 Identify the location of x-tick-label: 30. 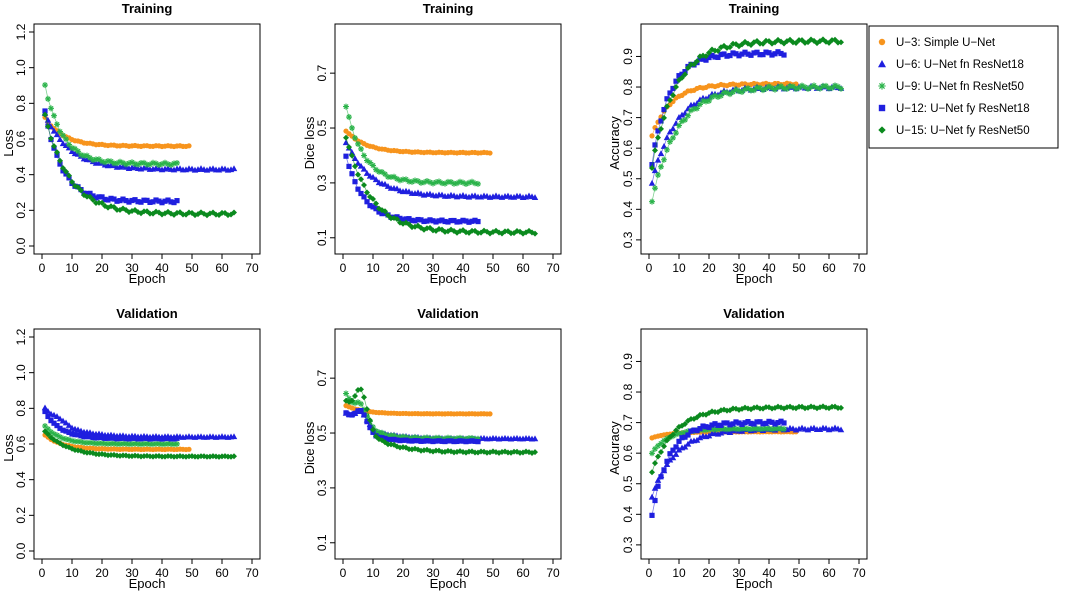
(132, 573).